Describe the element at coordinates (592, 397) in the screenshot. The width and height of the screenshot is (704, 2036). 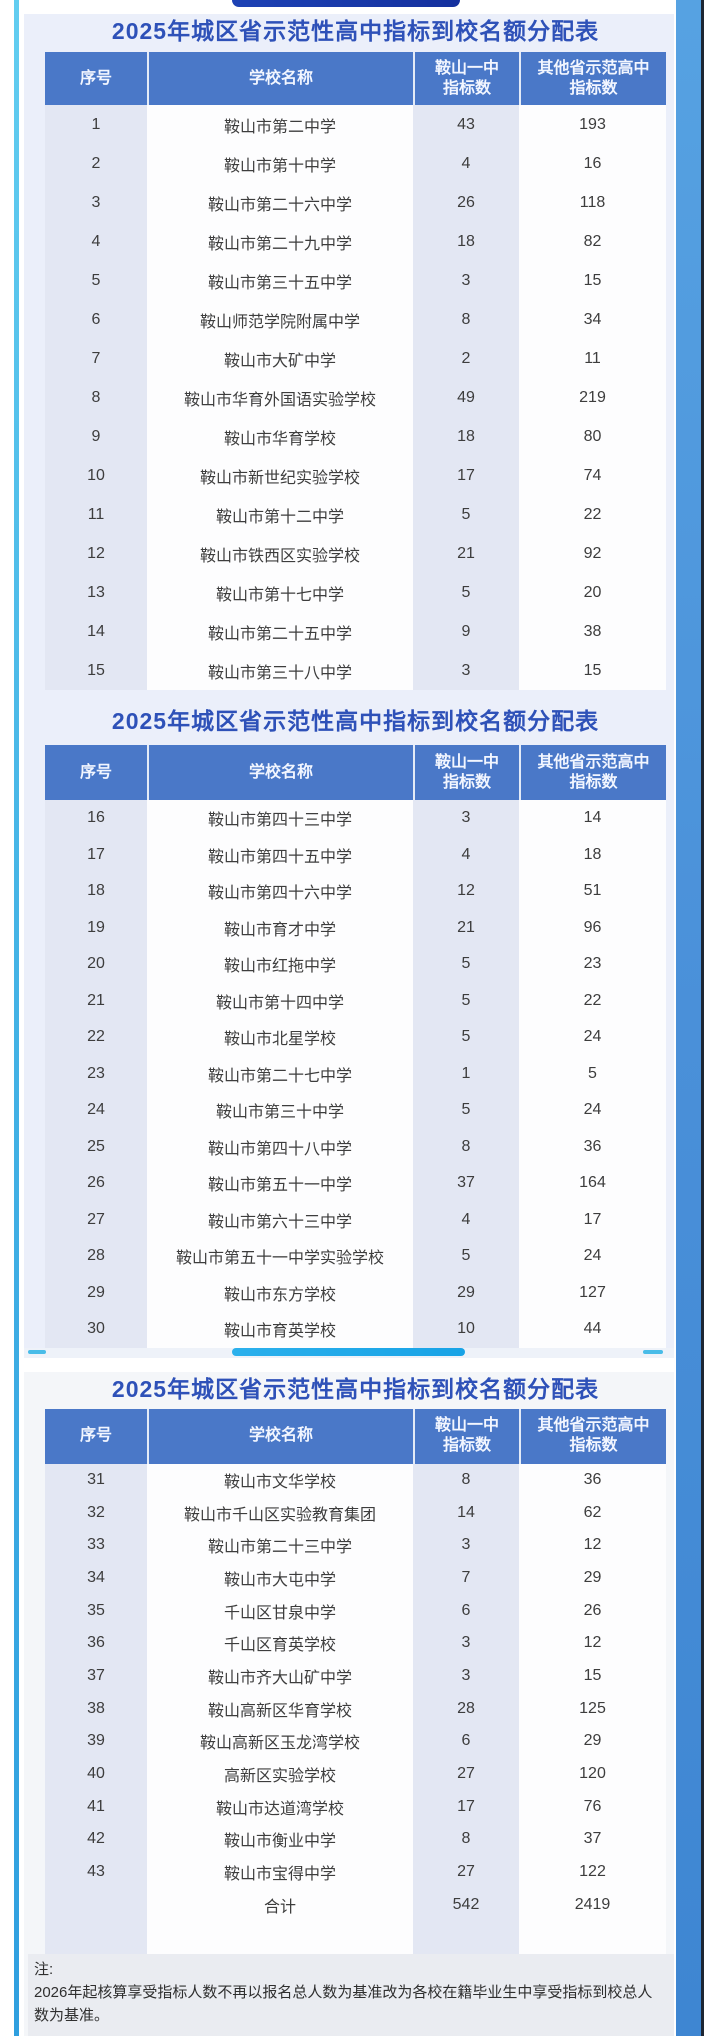
I see `other-school-quota-cell: 219` at that location.